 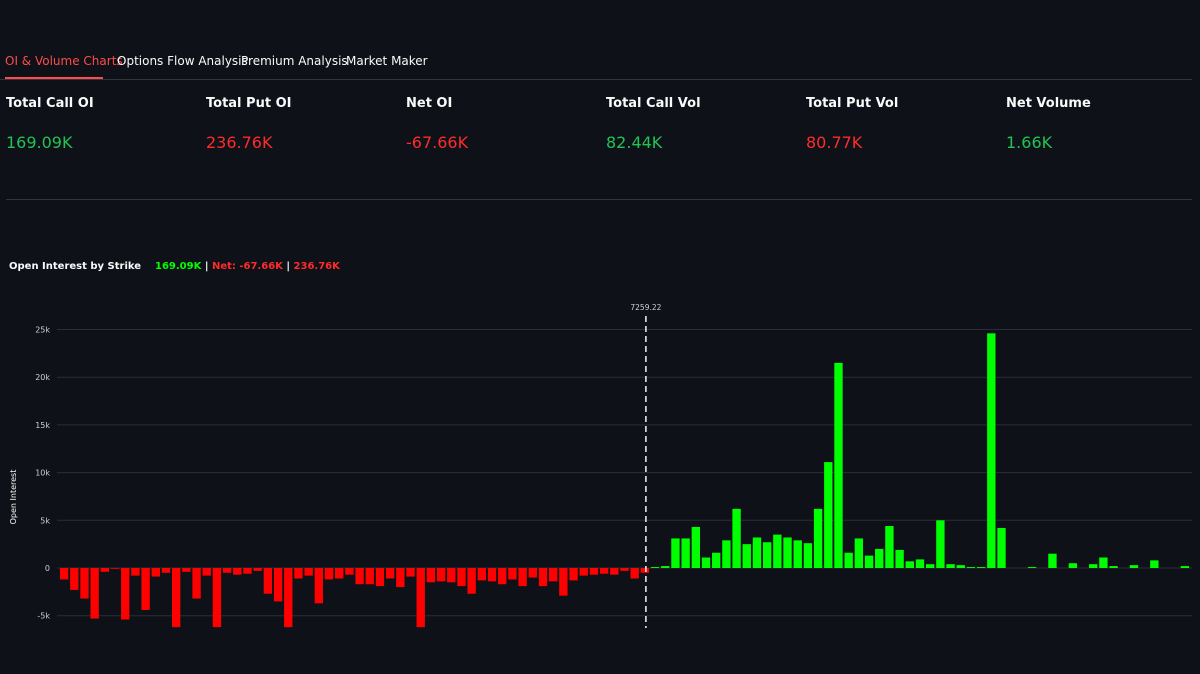 What do you see at coordinates (645, 307) in the screenshot?
I see `spot-price-label: 7259.22` at bounding box center [645, 307].